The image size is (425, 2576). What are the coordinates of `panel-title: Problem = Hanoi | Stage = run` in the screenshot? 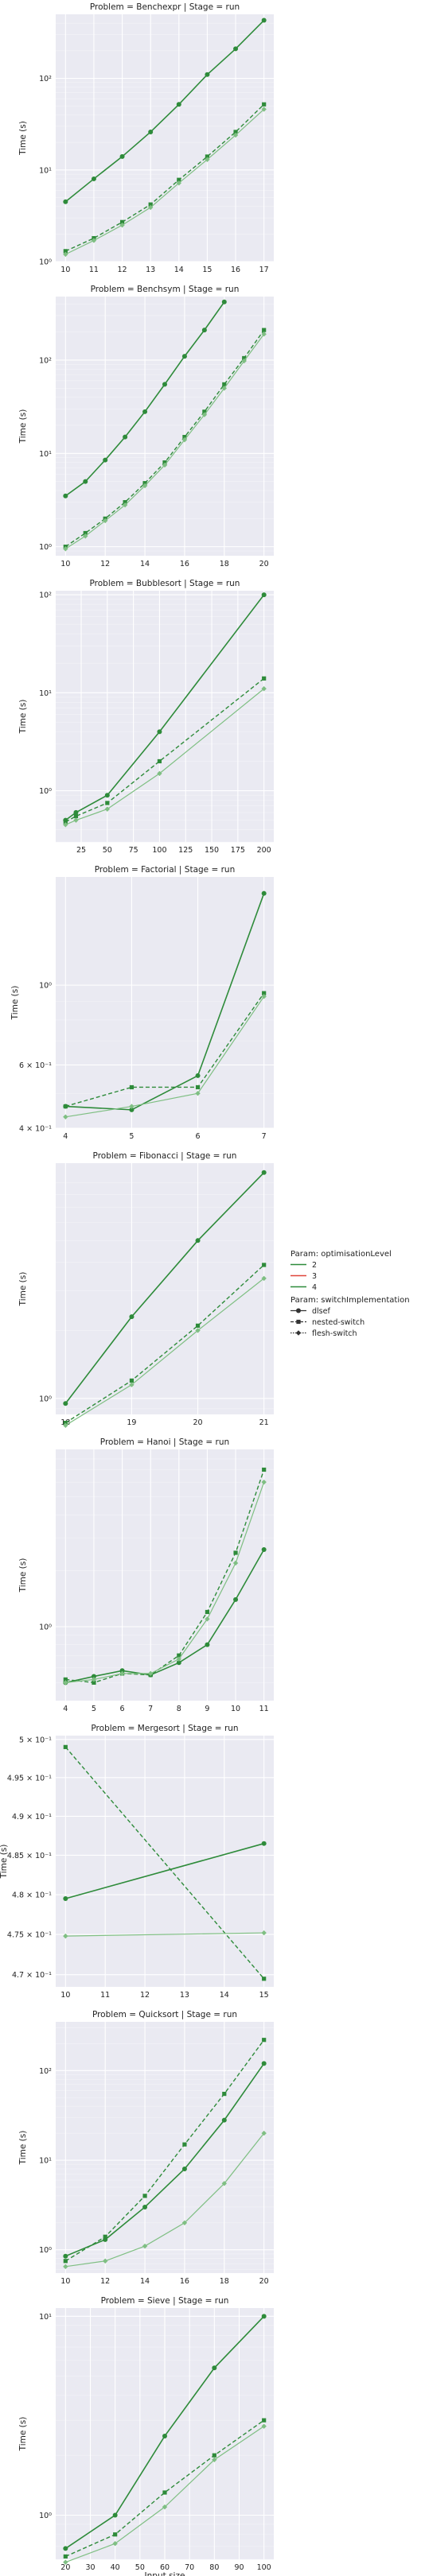 It's located at (164, 1442).